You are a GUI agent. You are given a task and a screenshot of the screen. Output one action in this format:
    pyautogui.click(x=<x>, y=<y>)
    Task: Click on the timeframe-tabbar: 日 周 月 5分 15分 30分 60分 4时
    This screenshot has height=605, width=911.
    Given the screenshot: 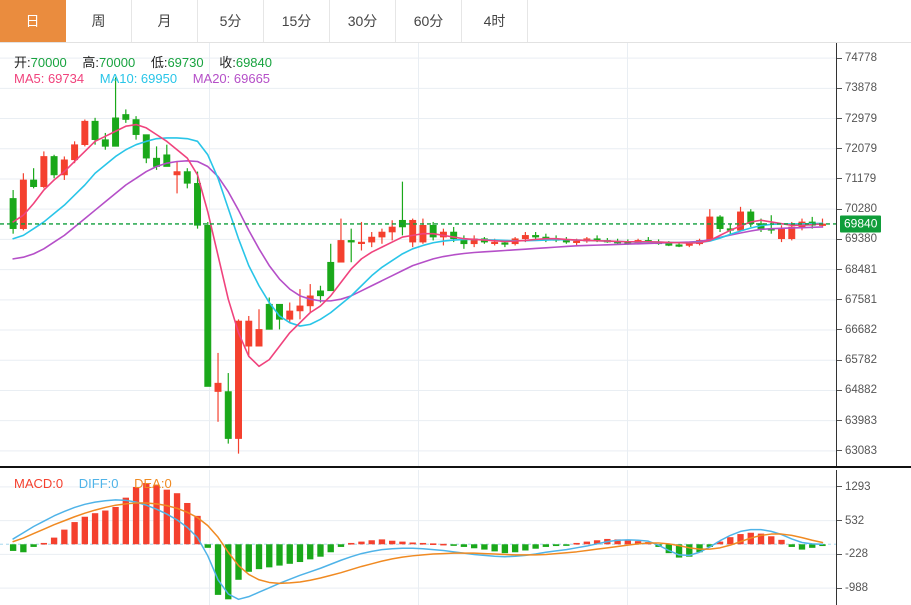 What is the action you would take?
    pyautogui.click(x=455, y=21)
    